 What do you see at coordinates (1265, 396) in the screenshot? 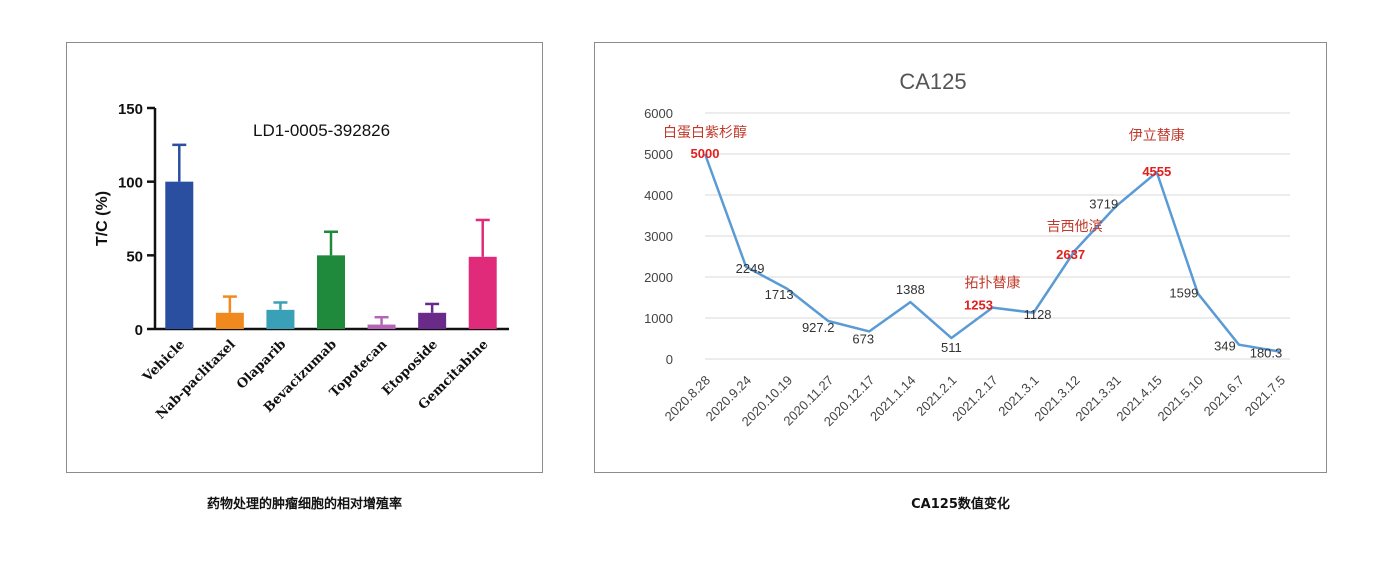
I see `line-x-tick-label: 2021.7.5` at bounding box center [1265, 396].